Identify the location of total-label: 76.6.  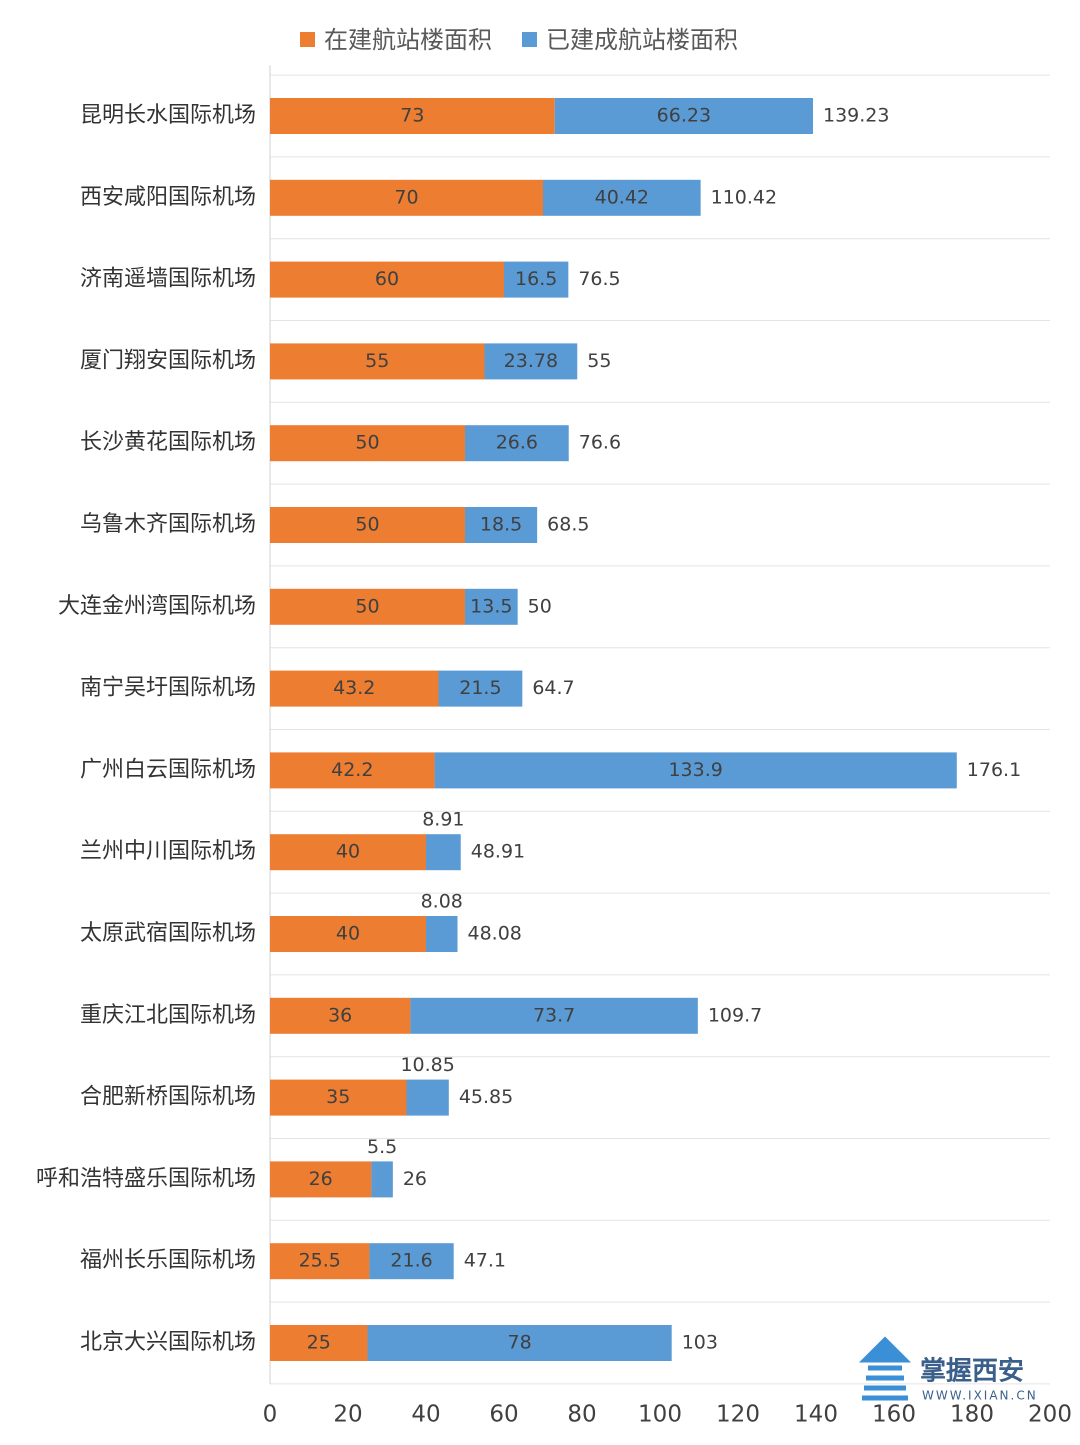
(600, 443).